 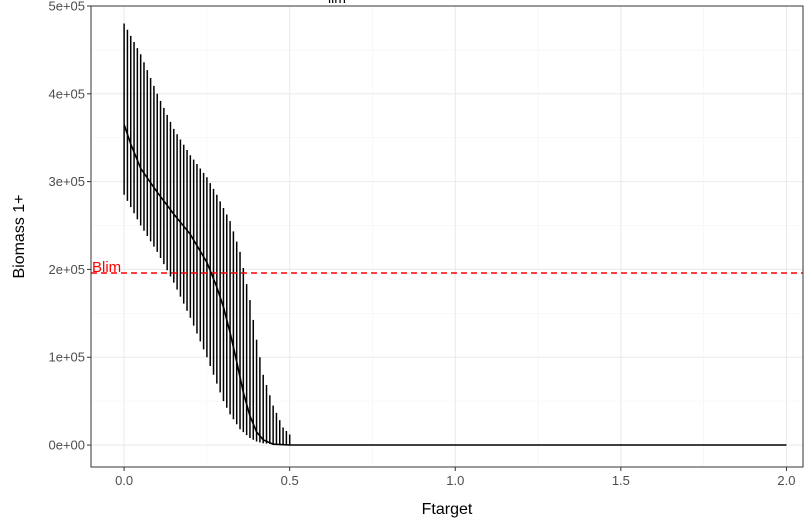 What do you see at coordinates (447, 509) in the screenshot?
I see `x-axis-title: Ftarget` at bounding box center [447, 509].